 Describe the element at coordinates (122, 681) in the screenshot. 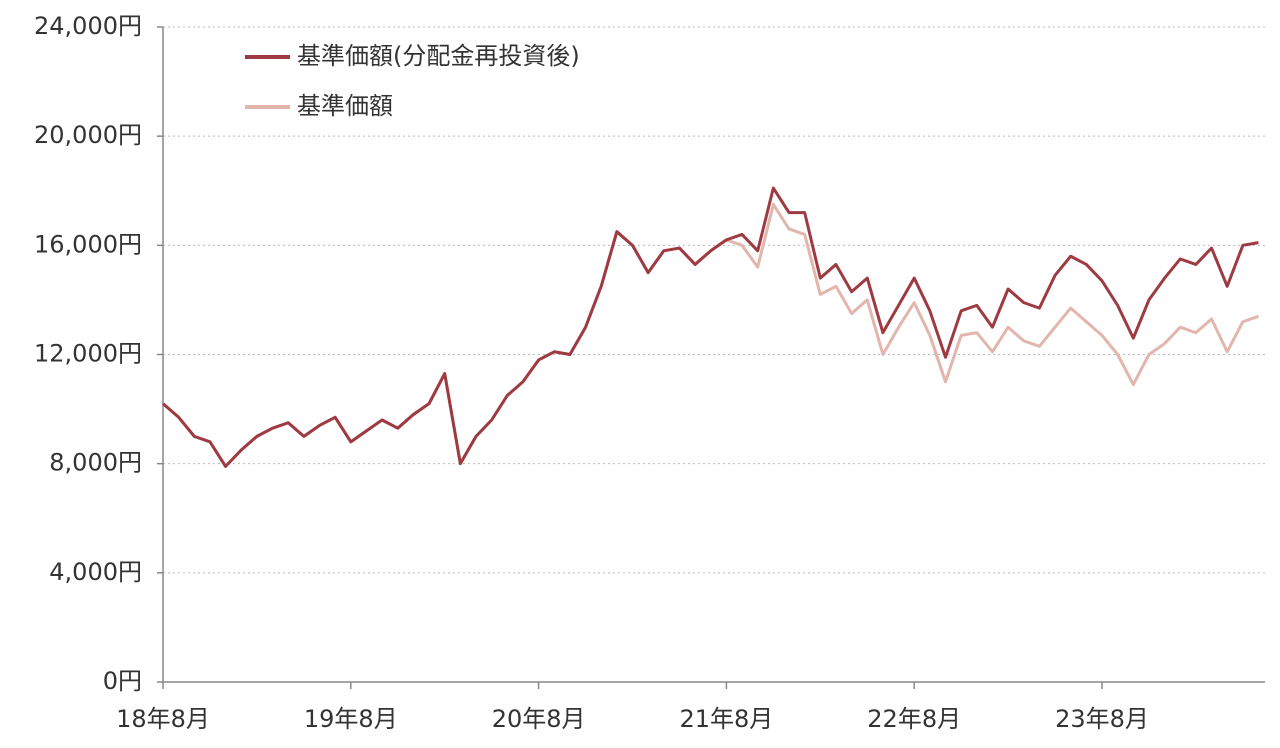

I see `y-tick-label: 0円` at that location.